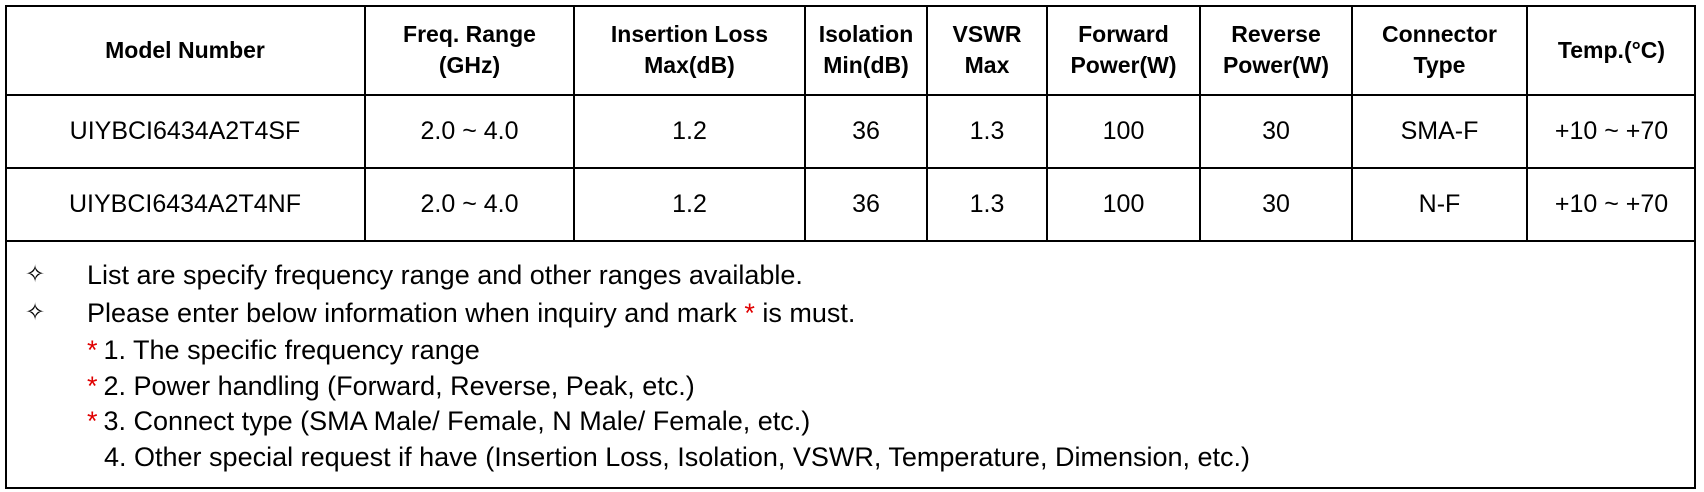 The height and width of the screenshot is (492, 1704). What do you see at coordinates (291, 350) in the screenshot?
I see `item-text: 1. The specific frequency range` at bounding box center [291, 350].